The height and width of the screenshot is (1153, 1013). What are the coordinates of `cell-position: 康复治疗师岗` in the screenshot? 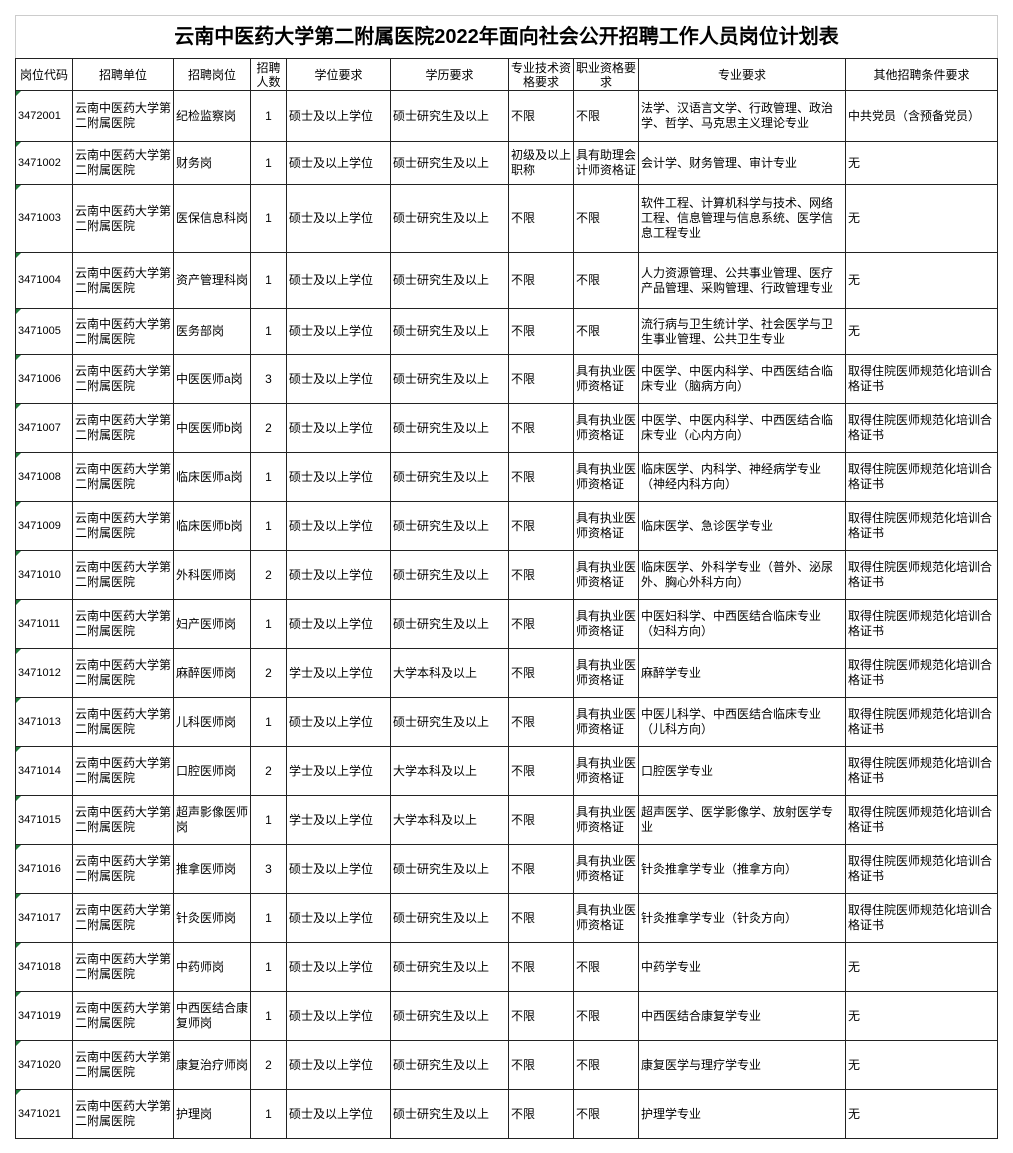 It's located at (212, 1065).